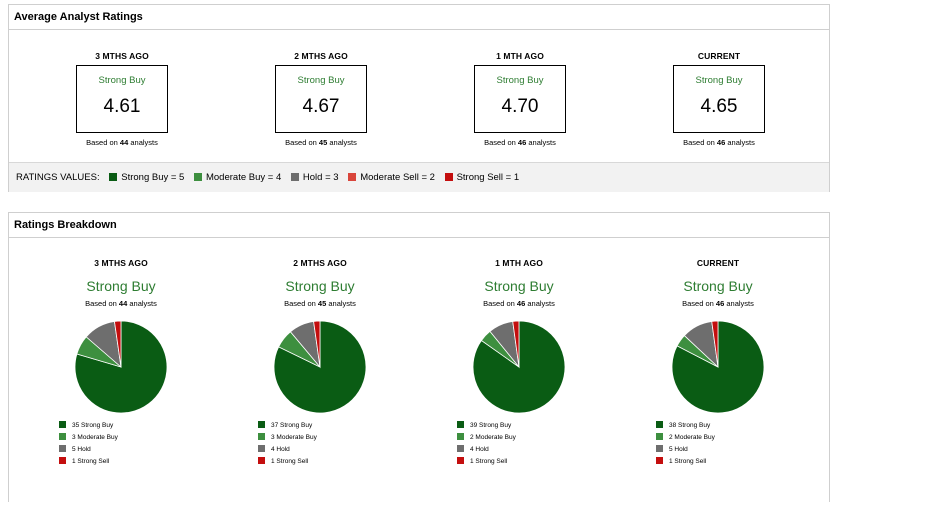 This screenshot has width=942, height=522. Describe the element at coordinates (719, 106) in the screenshot. I see `rating-value: 4.65` at that location.